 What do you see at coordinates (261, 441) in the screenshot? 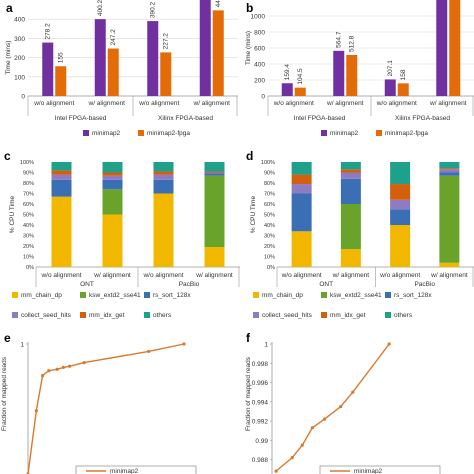
I see `y-tick-label: 0.99` at bounding box center [261, 441].